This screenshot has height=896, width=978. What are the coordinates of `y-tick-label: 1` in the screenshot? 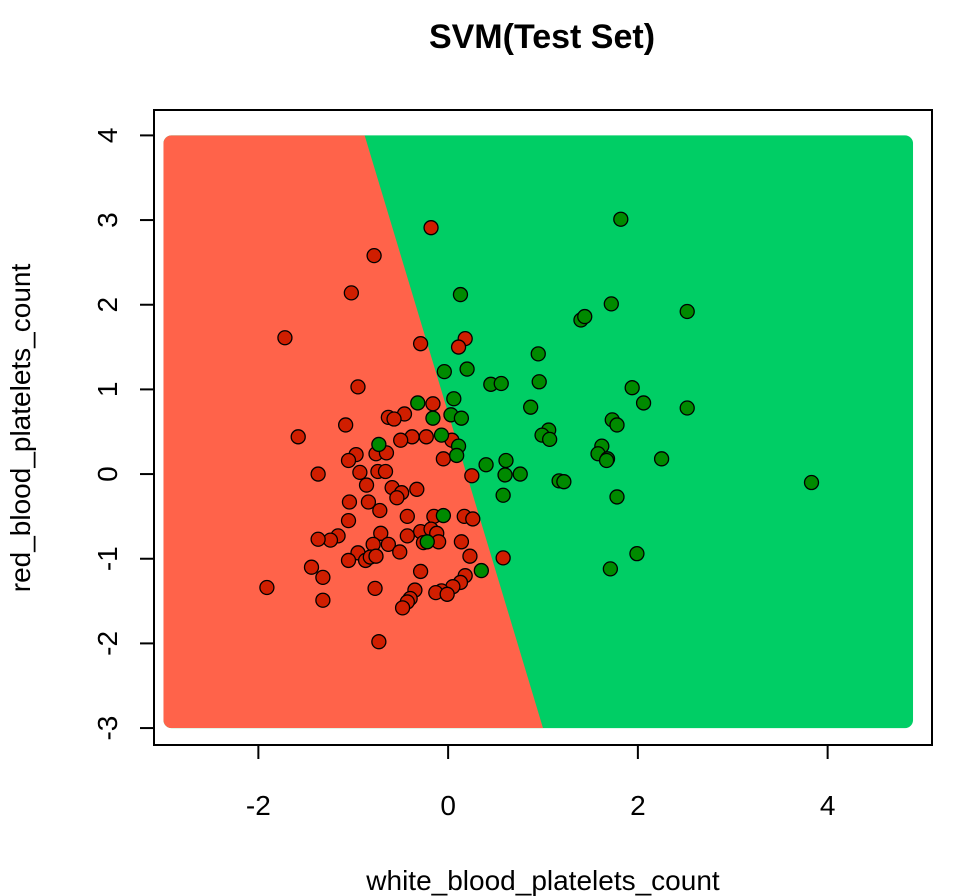 It's located at (107, 390).